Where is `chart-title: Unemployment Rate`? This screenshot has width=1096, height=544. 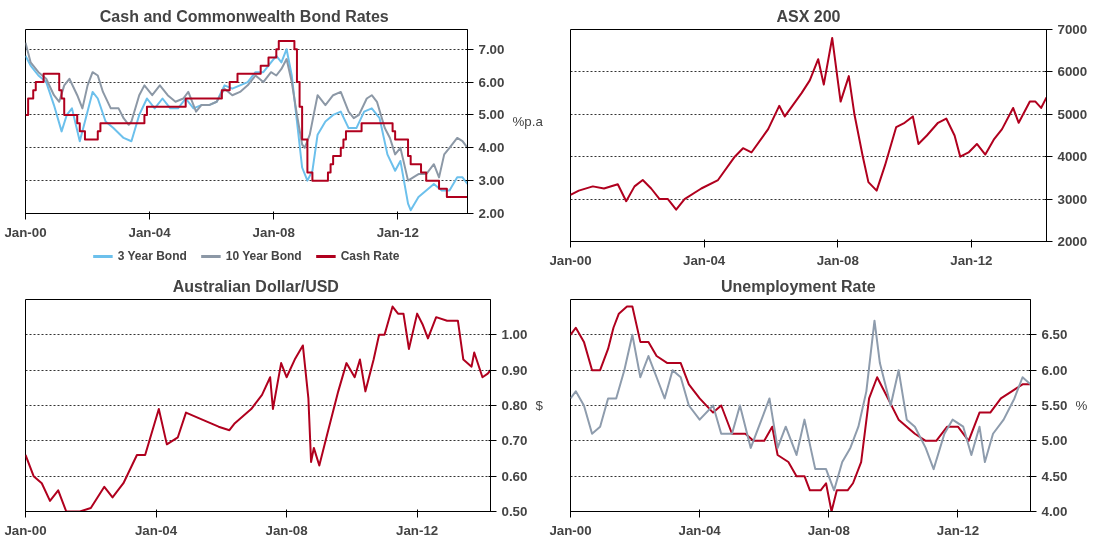
chart-title: Unemployment Rate is located at coordinates (798, 286).